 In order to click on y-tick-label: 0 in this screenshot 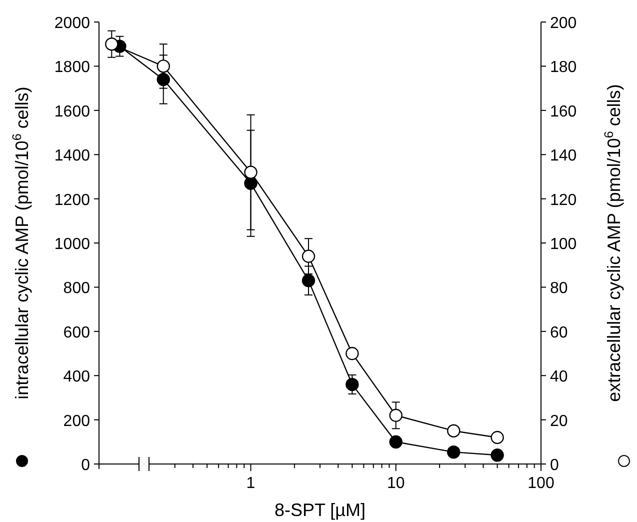, I will do `click(85, 465)`.